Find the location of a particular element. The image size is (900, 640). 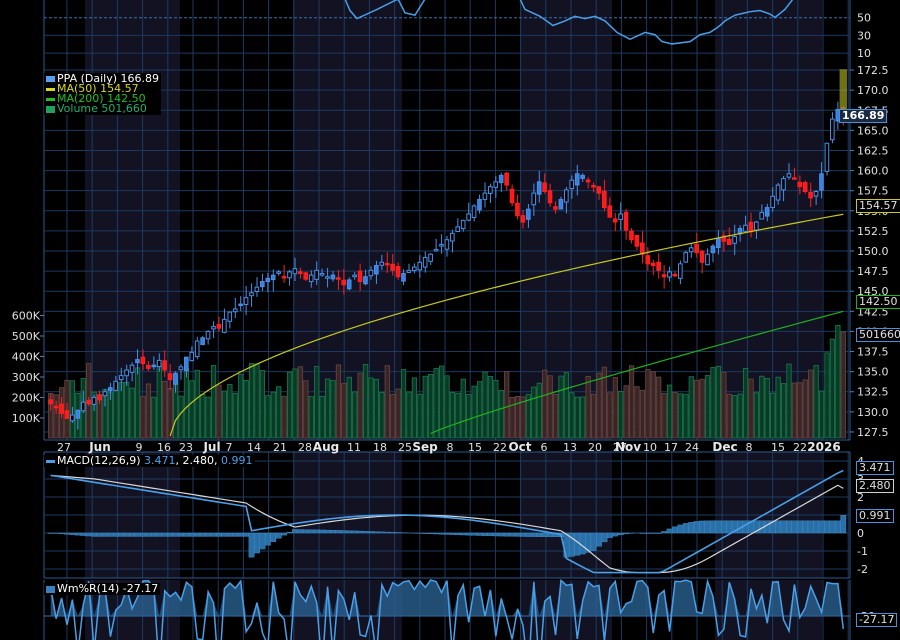

svg-text: 14 is located at coordinates (254, 447).